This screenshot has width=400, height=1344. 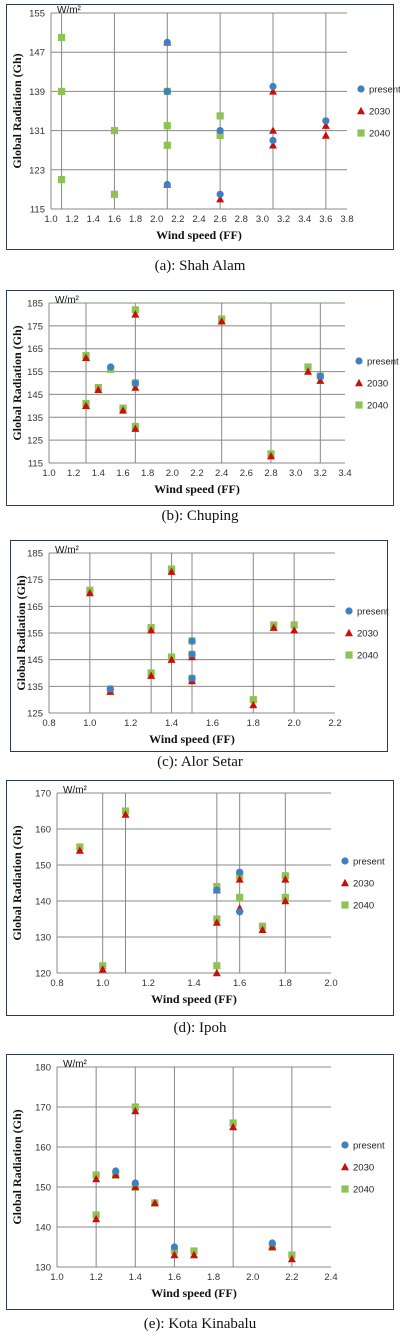 I want to click on y-tick-label: 185, so click(x=35, y=554).